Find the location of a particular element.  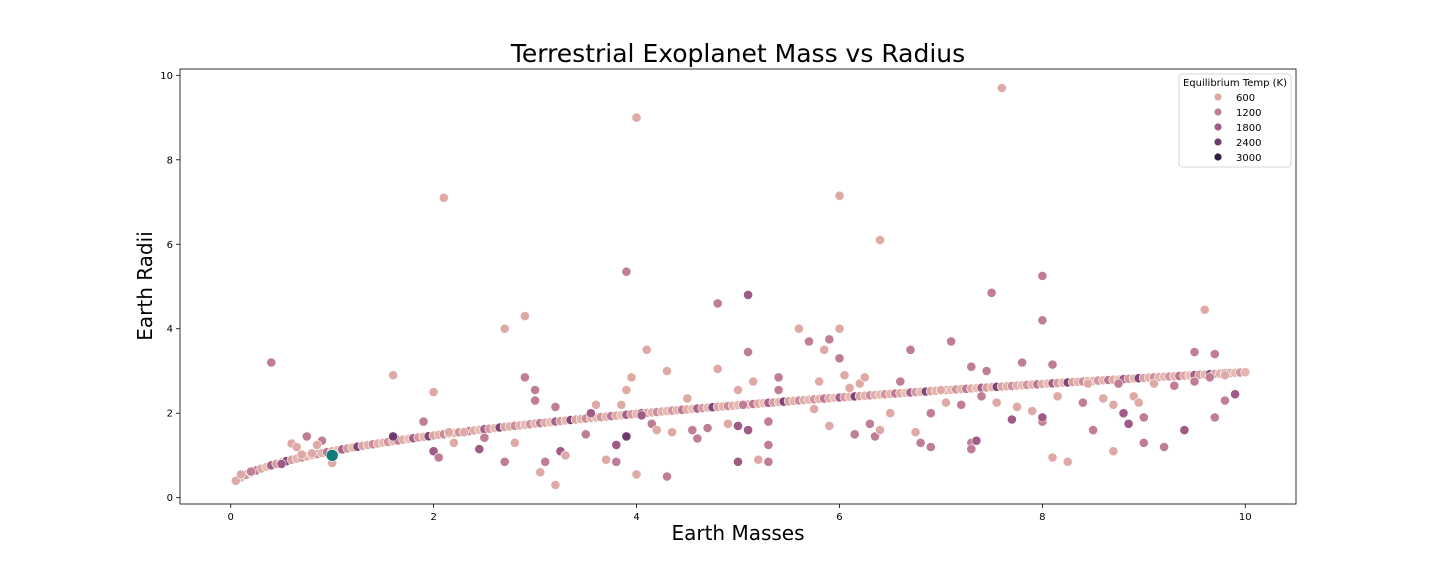

x-tick-label: 8 is located at coordinates (1042, 517).